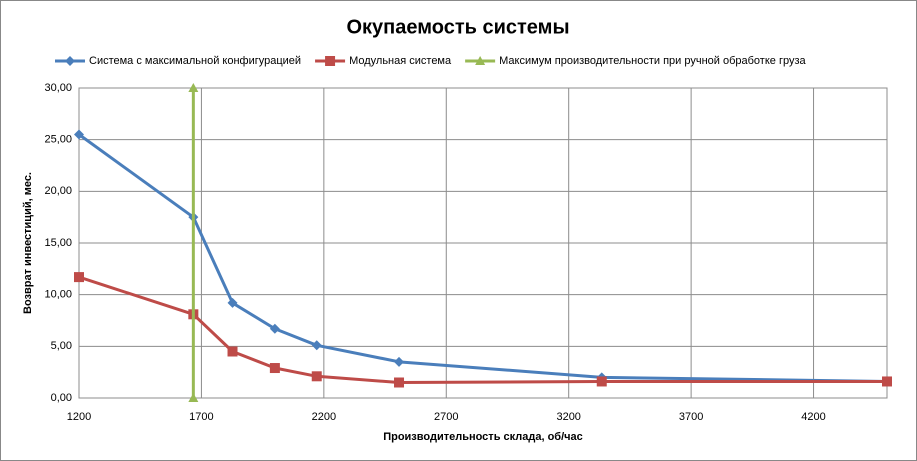 This screenshot has width=917, height=461. What do you see at coordinates (446, 417) in the screenshot?
I see `x-tick-label: 2700` at bounding box center [446, 417].